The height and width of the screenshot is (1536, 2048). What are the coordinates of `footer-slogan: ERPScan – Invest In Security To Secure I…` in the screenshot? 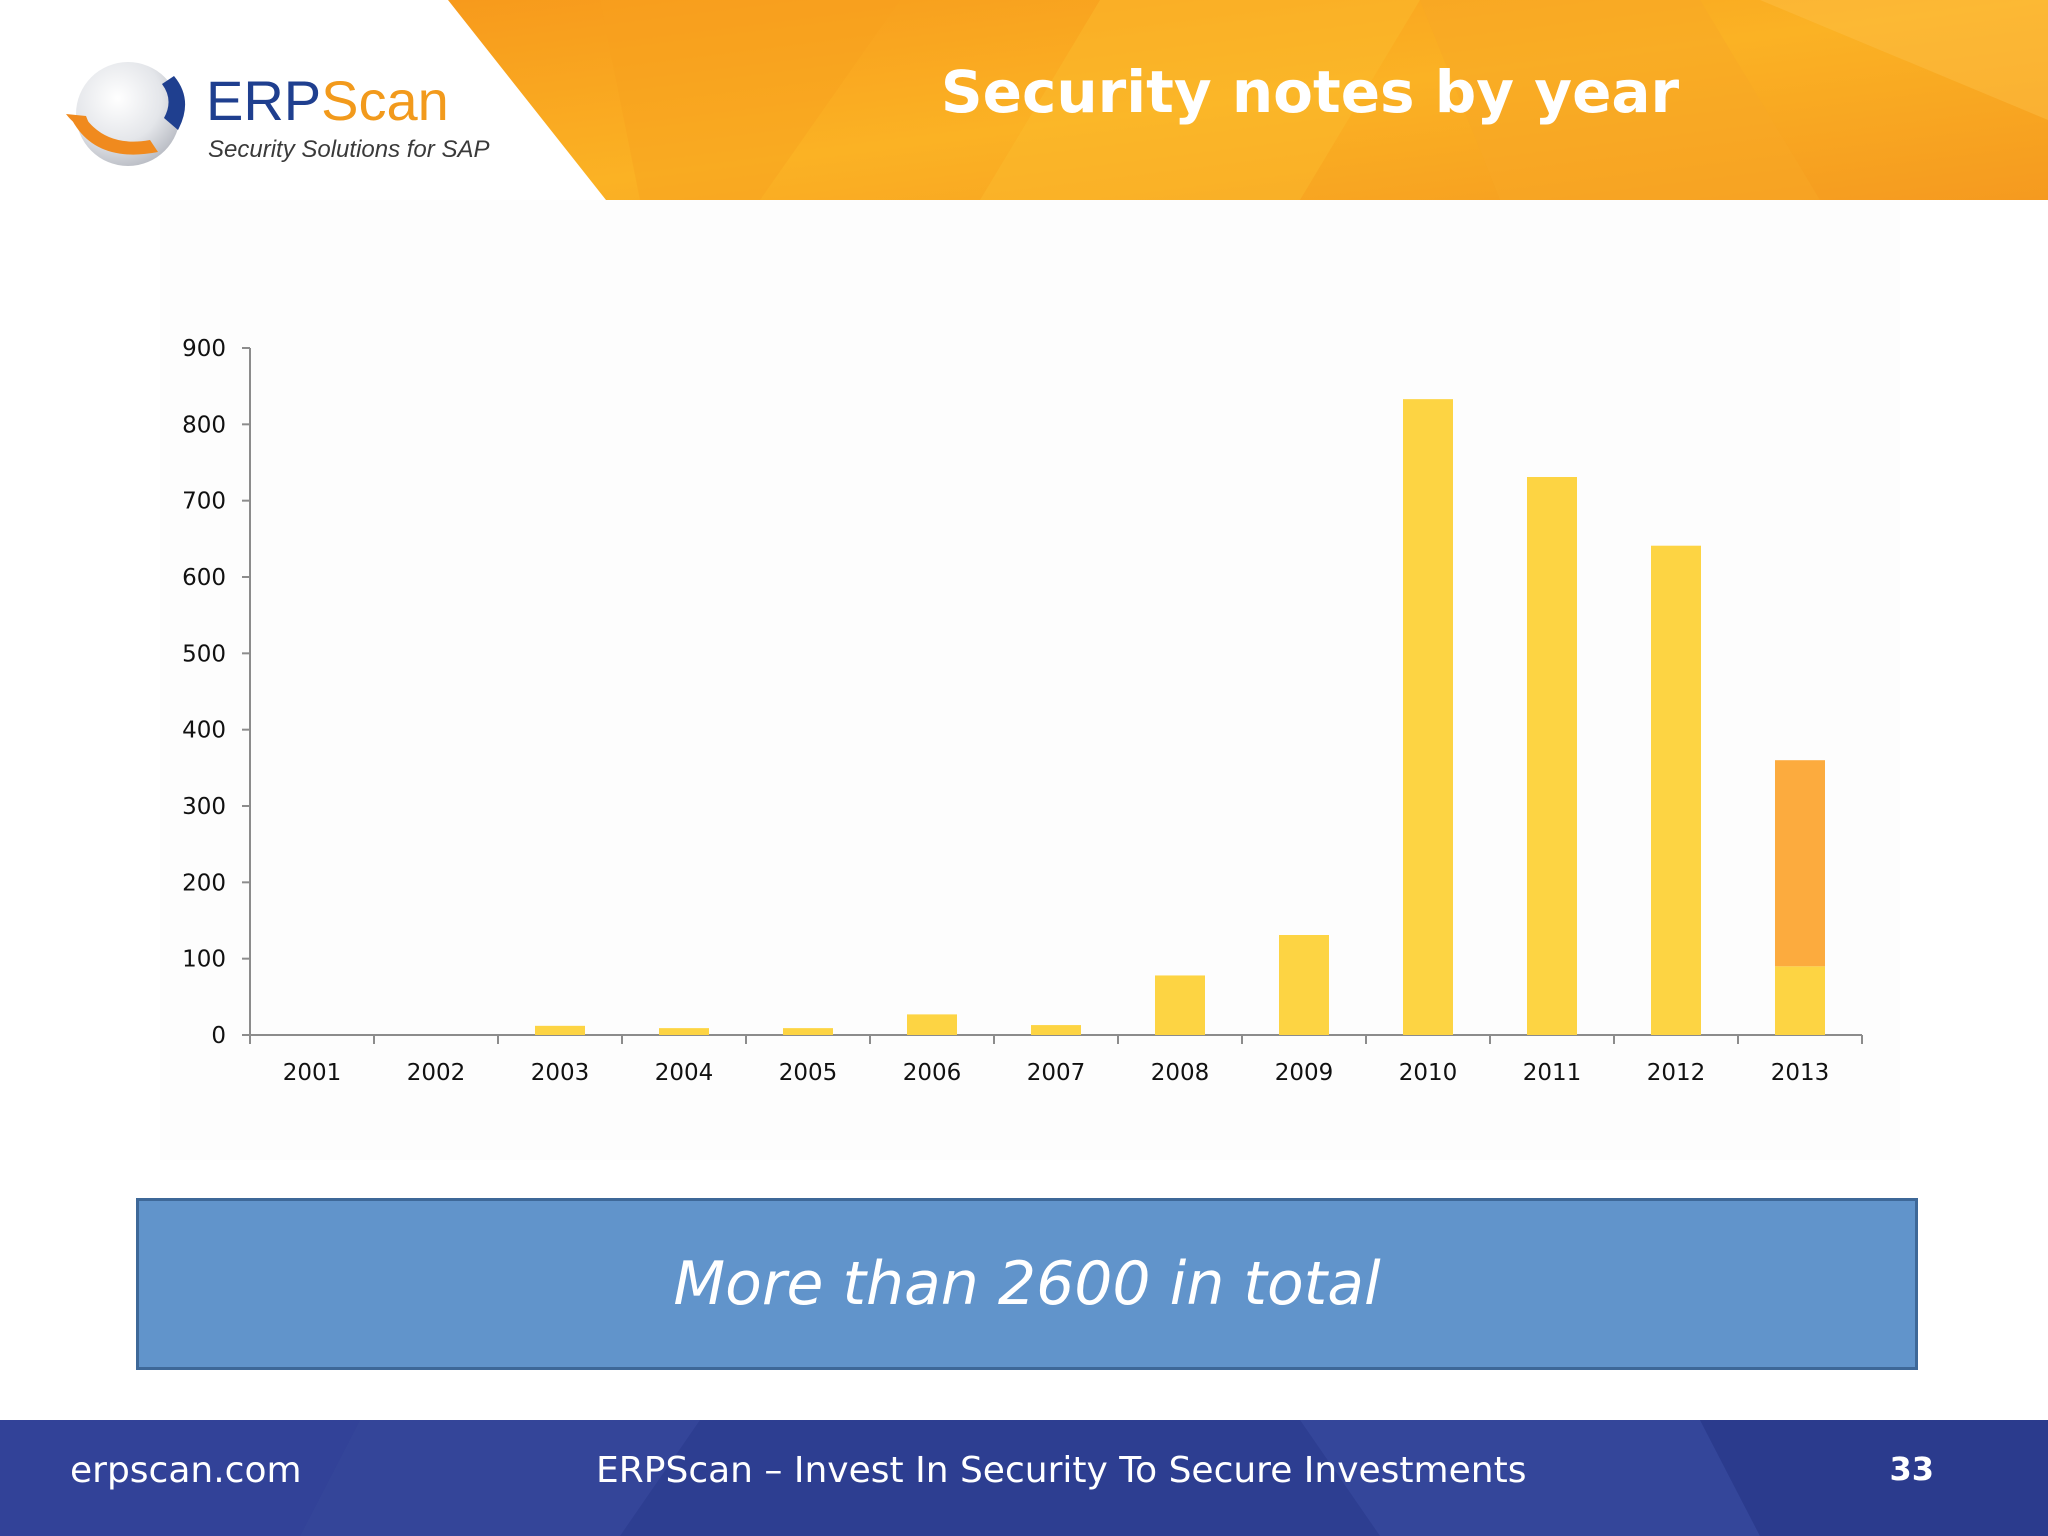 It's located at (1061, 1470).